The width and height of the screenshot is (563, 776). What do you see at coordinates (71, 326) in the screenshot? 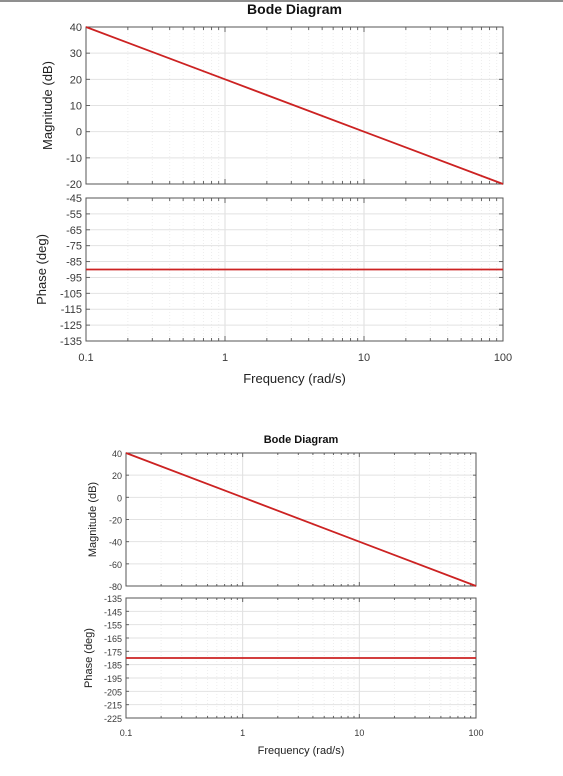
I see `phase-y-tick-label: -125` at bounding box center [71, 326].